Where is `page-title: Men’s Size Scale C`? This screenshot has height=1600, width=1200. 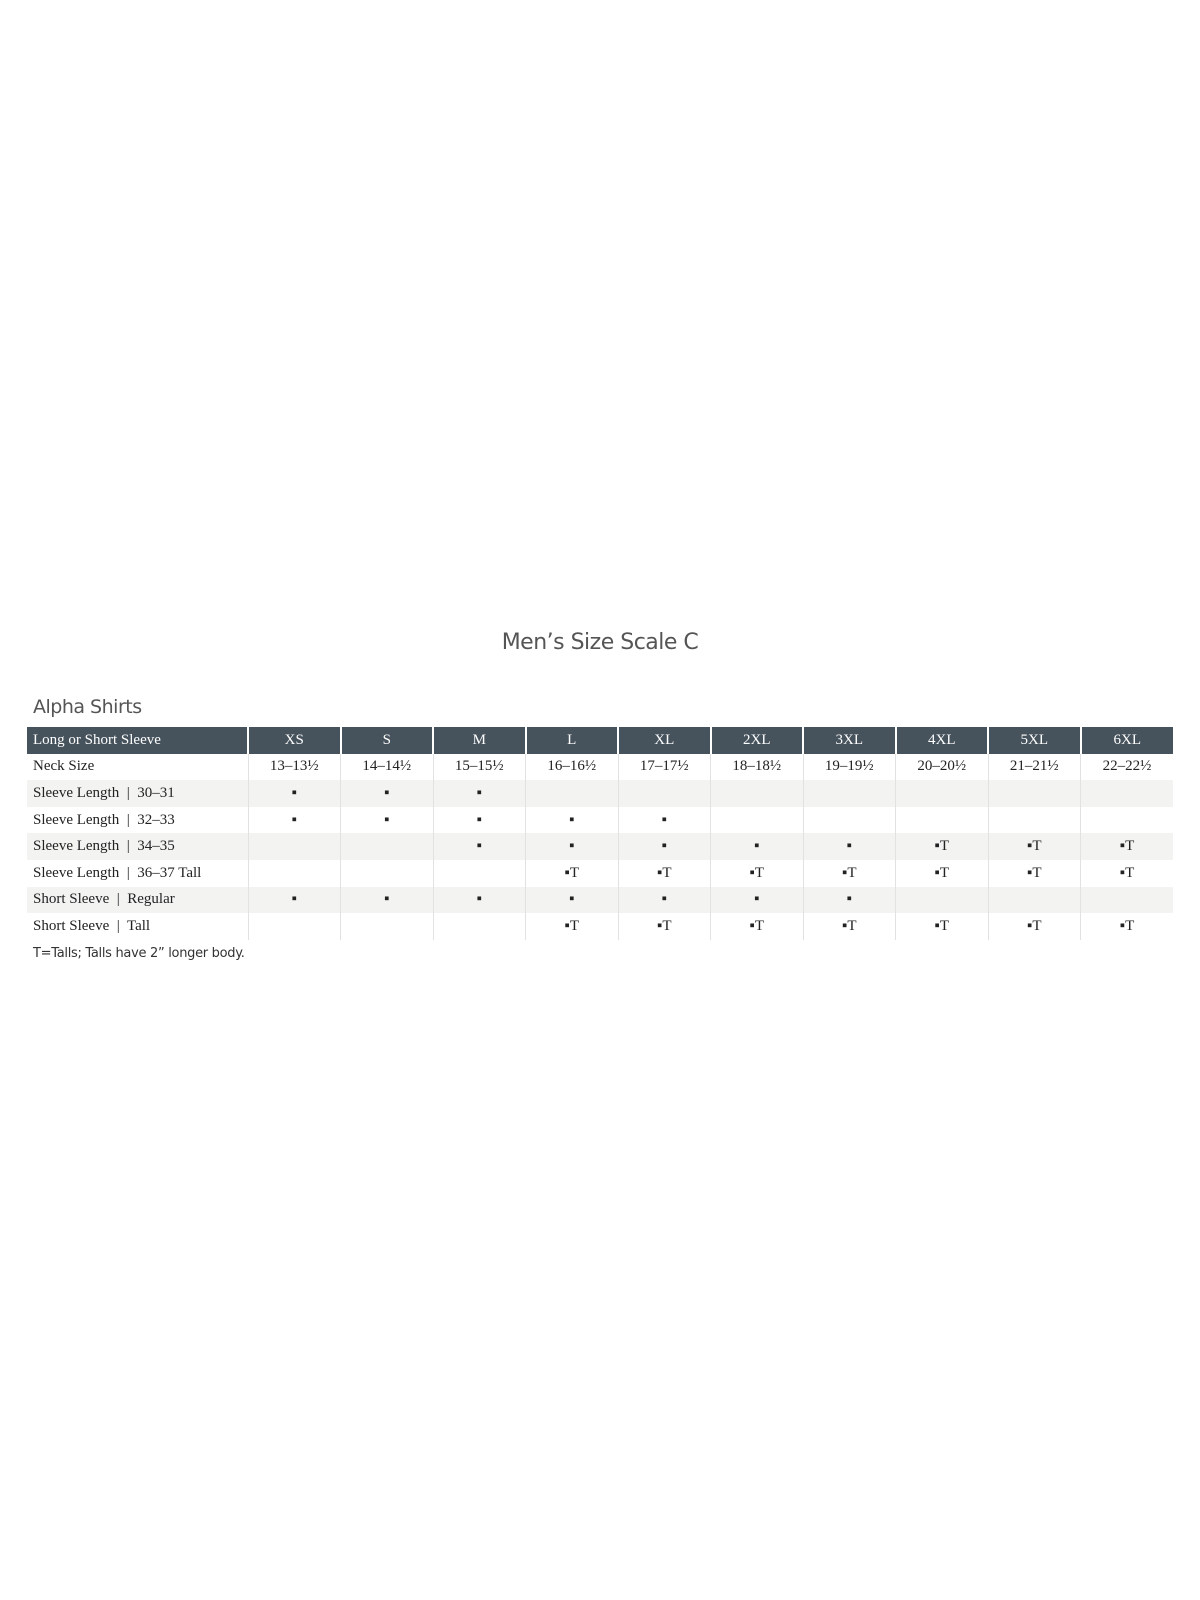
page-title: Men’s Size Scale C is located at coordinates (600, 642).